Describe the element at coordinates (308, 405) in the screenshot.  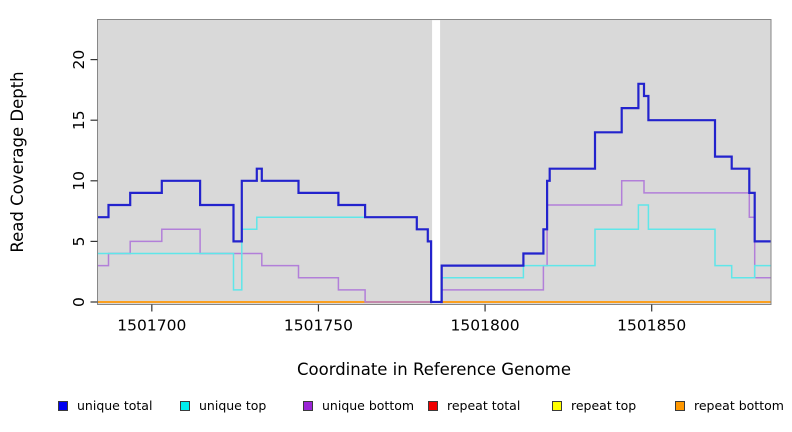
I see `legend-swatch-unique-bottom` at that location.